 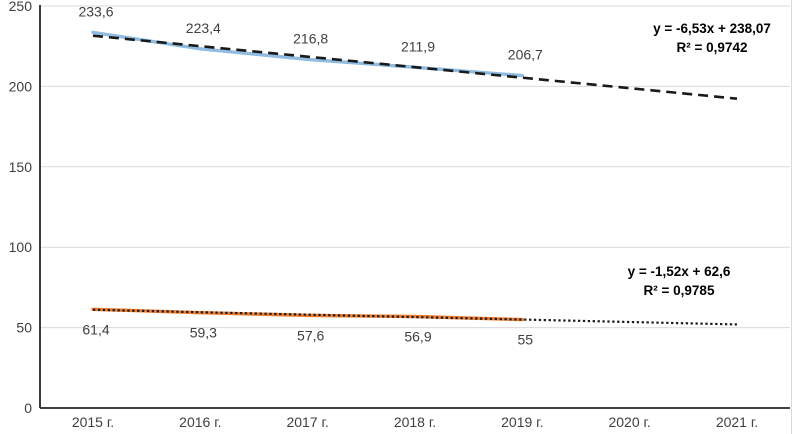 I want to click on x-axis-tick-label: 2016 г., so click(x=200, y=422).